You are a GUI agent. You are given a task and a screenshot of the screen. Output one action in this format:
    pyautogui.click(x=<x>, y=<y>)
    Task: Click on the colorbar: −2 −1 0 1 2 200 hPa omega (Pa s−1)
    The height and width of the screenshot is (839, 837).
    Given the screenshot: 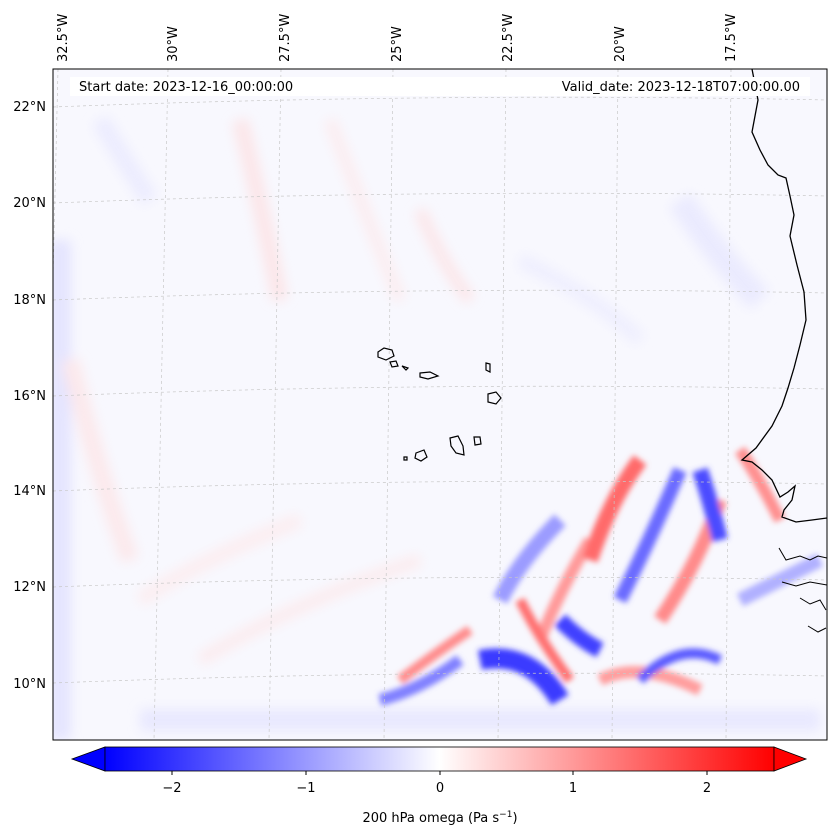 What is the action you would take?
    pyautogui.click(x=439, y=786)
    